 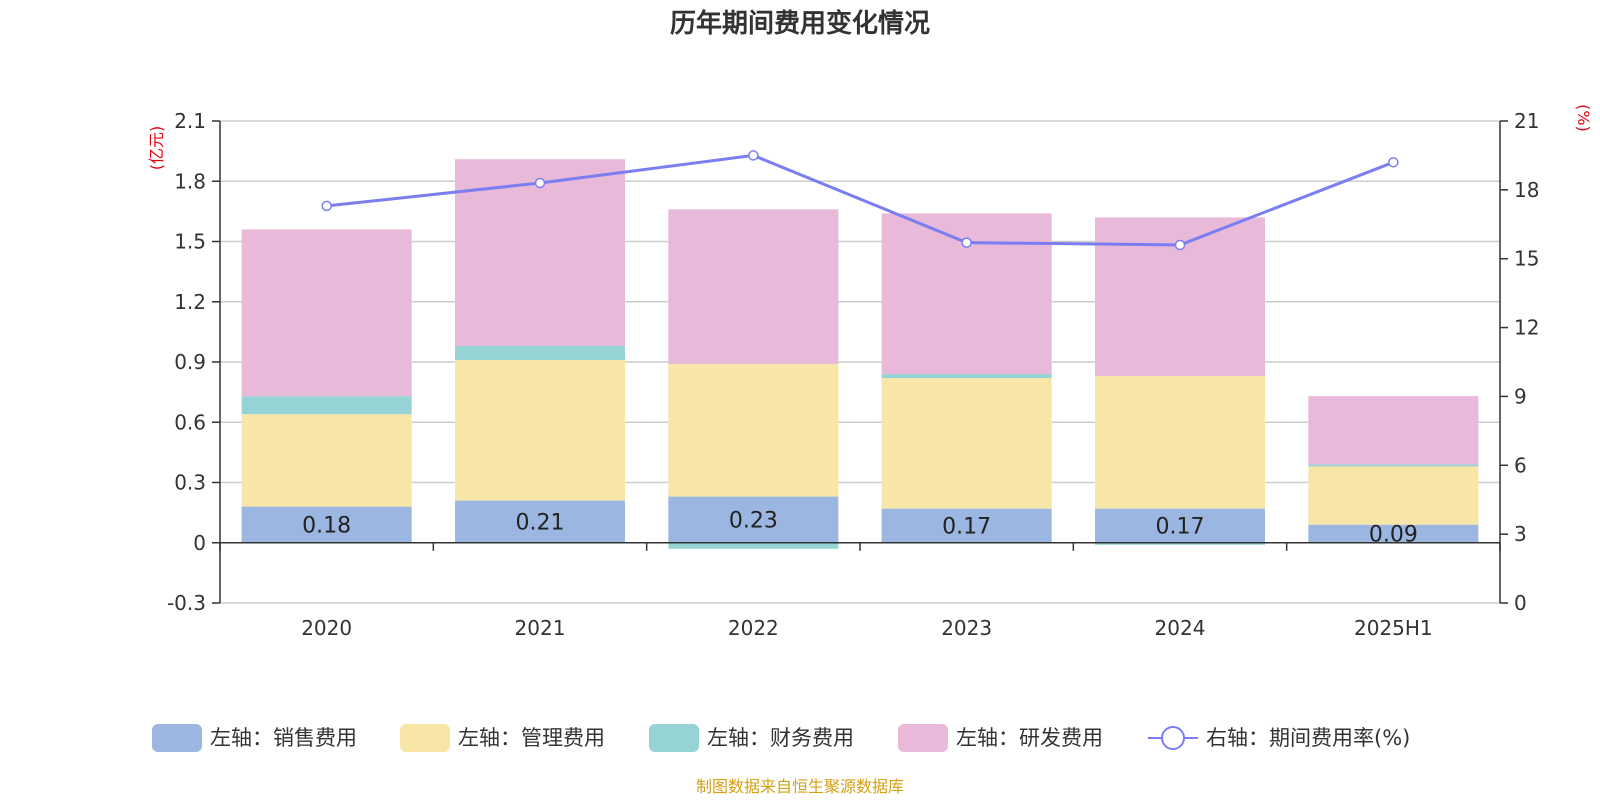 What do you see at coordinates (1526, 121) in the screenshot?
I see `right-tick-label: 21` at bounding box center [1526, 121].